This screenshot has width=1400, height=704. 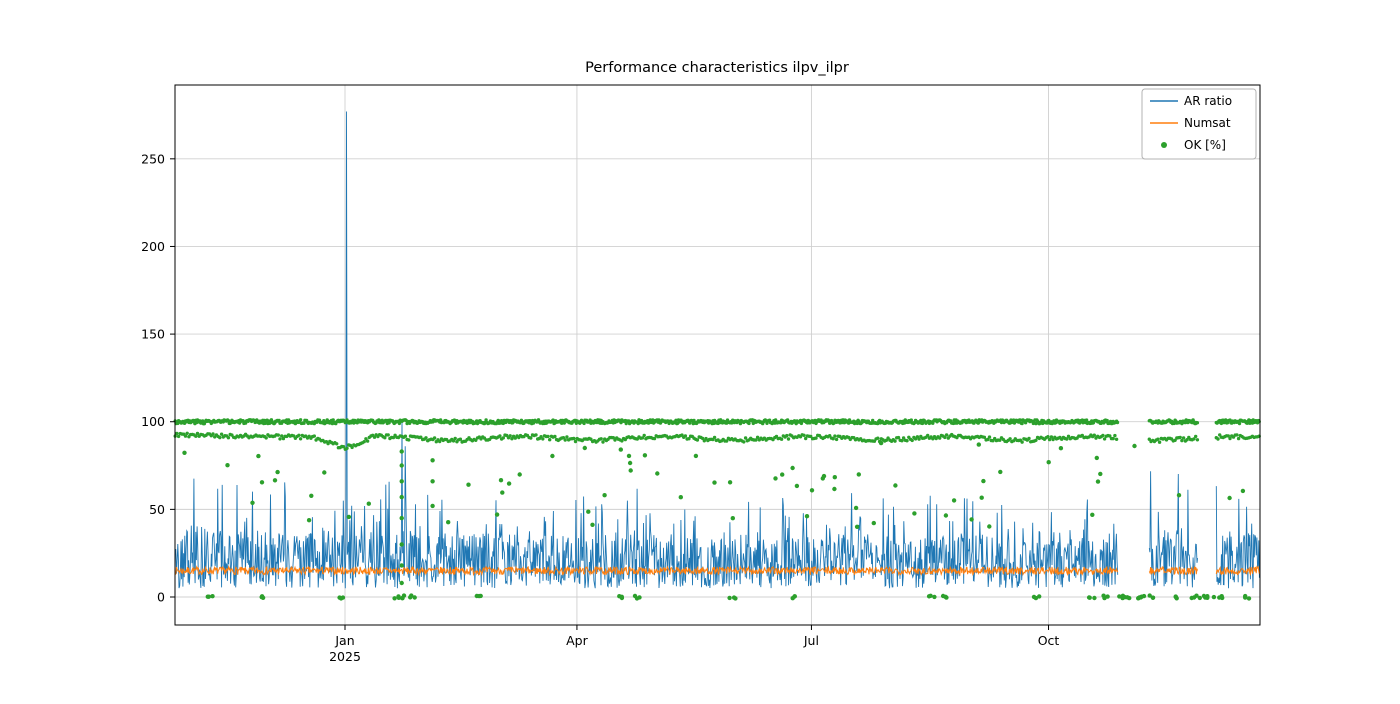 I want to click on y-tick-label: 150, so click(x=153, y=334).